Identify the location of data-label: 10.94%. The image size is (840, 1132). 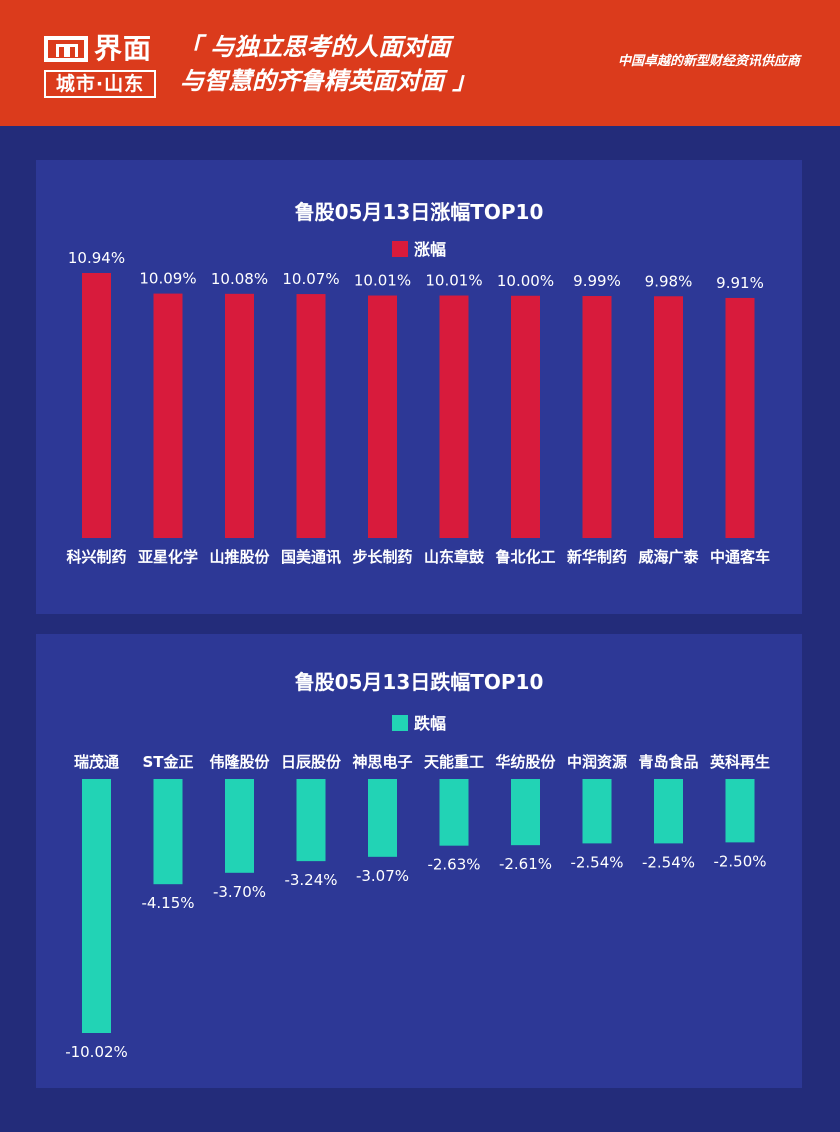
(96, 258).